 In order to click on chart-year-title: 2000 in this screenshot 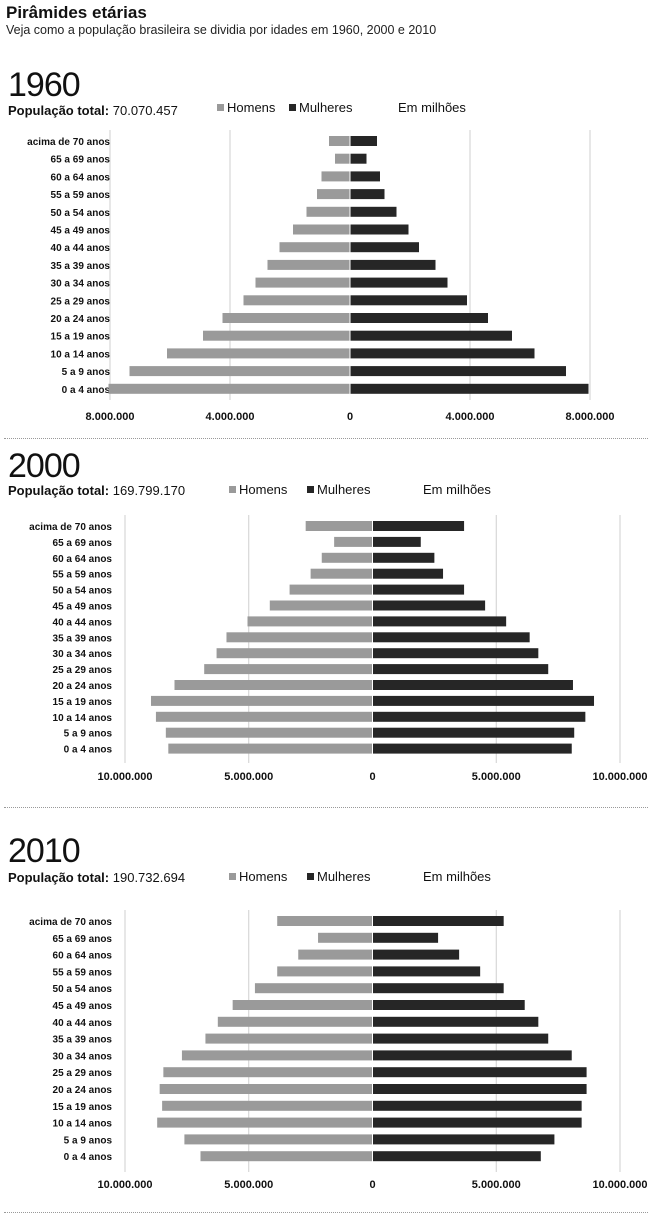, I will do `click(44, 466)`.